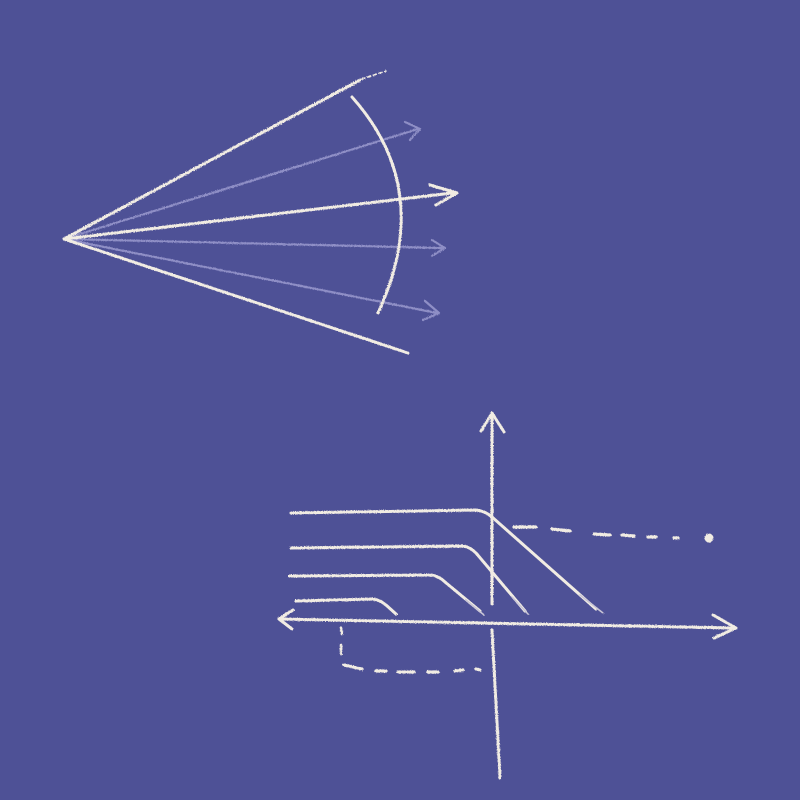 The image size is (800, 800). What do you see at coordinates (258, 216) in the screenshot?
I see `ray-center` at bounding box center [258, 216].